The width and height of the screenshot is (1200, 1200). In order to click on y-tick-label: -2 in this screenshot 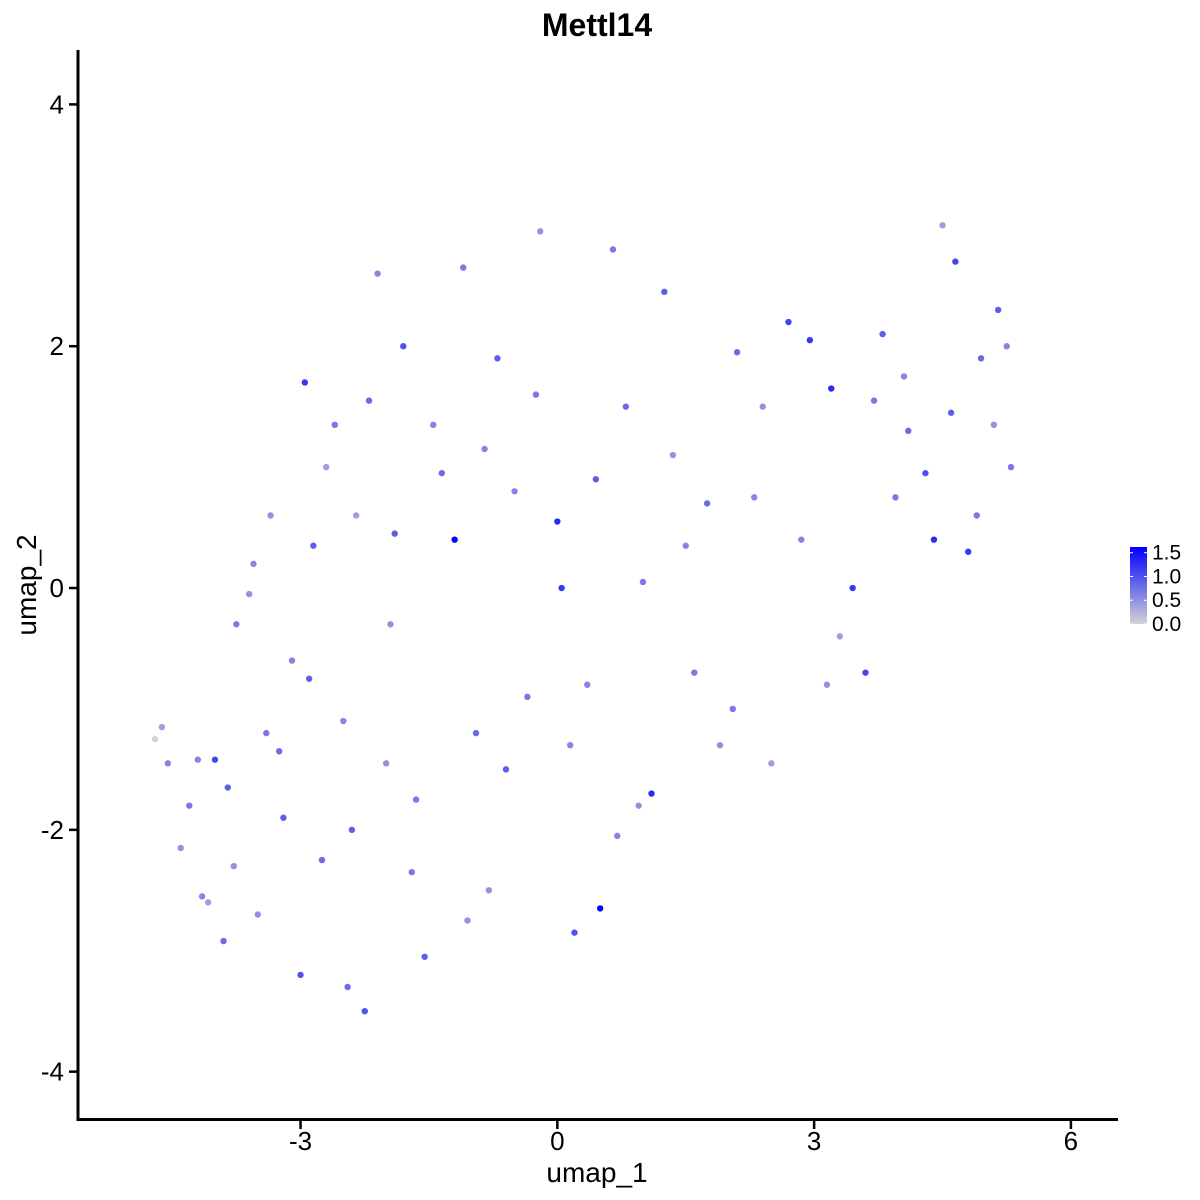, I will do `click(52, 830)`.